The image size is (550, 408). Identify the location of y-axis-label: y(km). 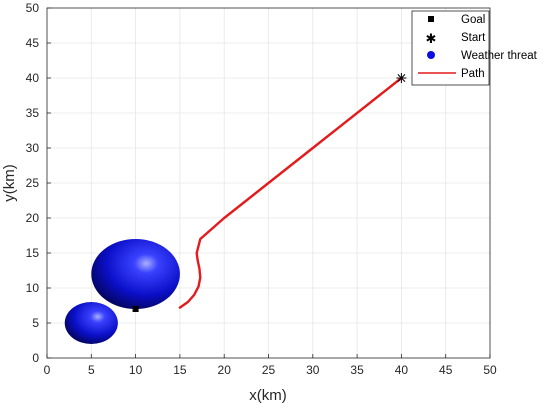
(9, 183).